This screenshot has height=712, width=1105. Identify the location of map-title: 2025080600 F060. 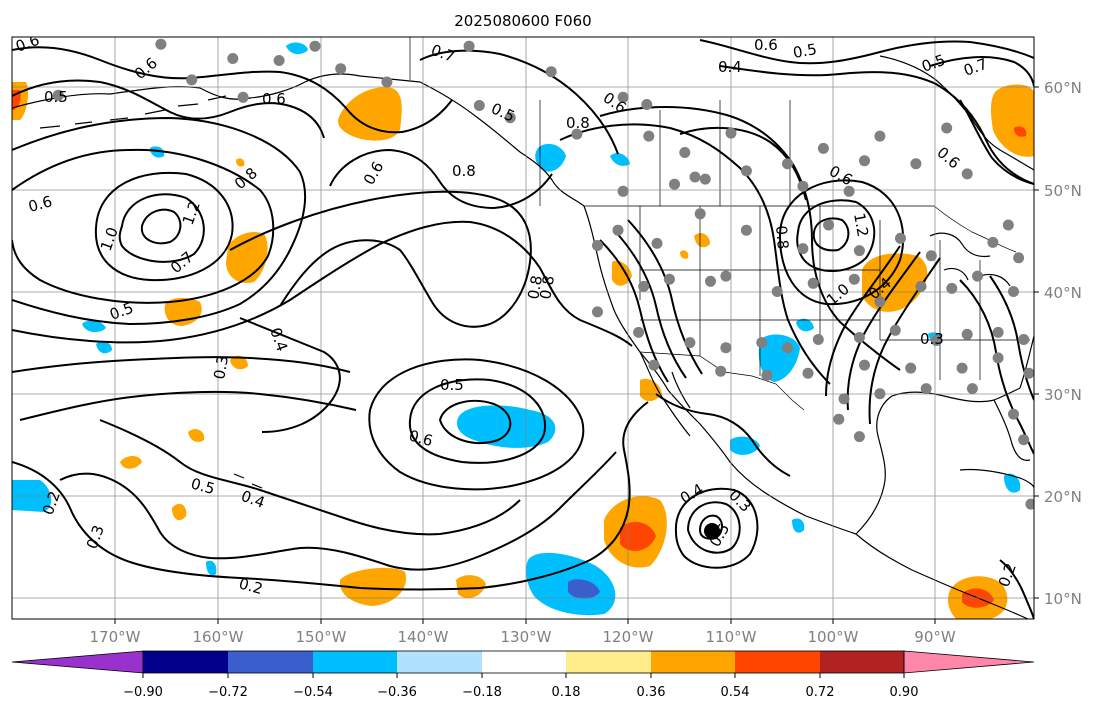
(522, 21).